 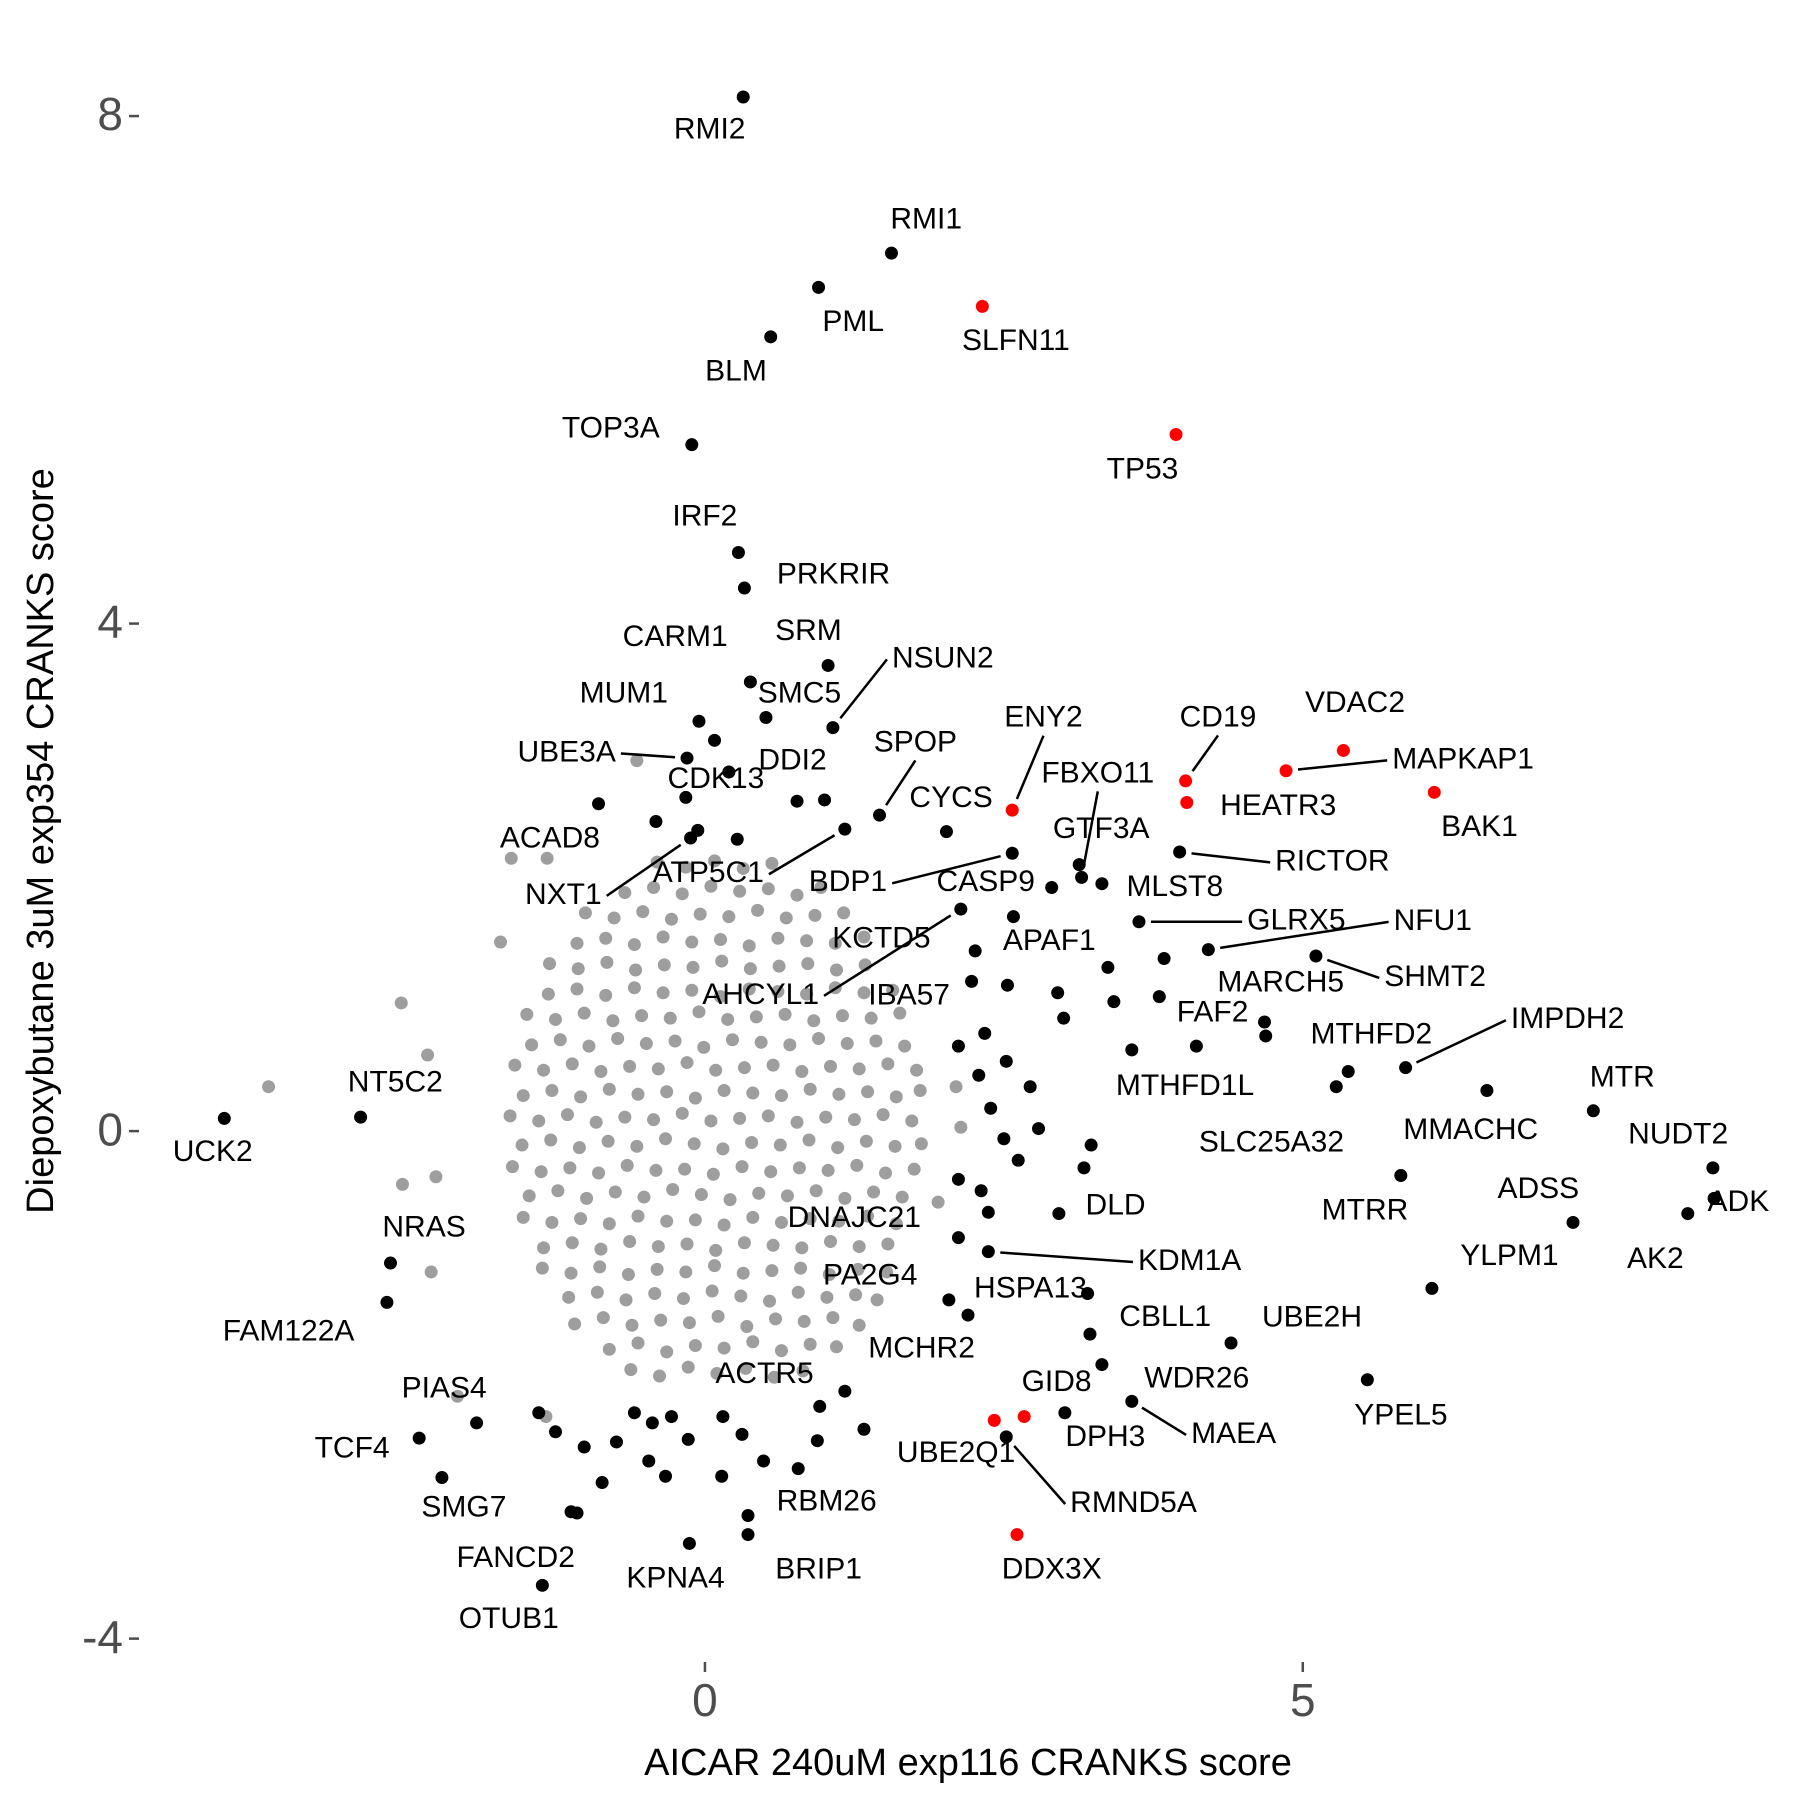 I want to click on point-label: ACTR5, so click(x=764, y=1373).